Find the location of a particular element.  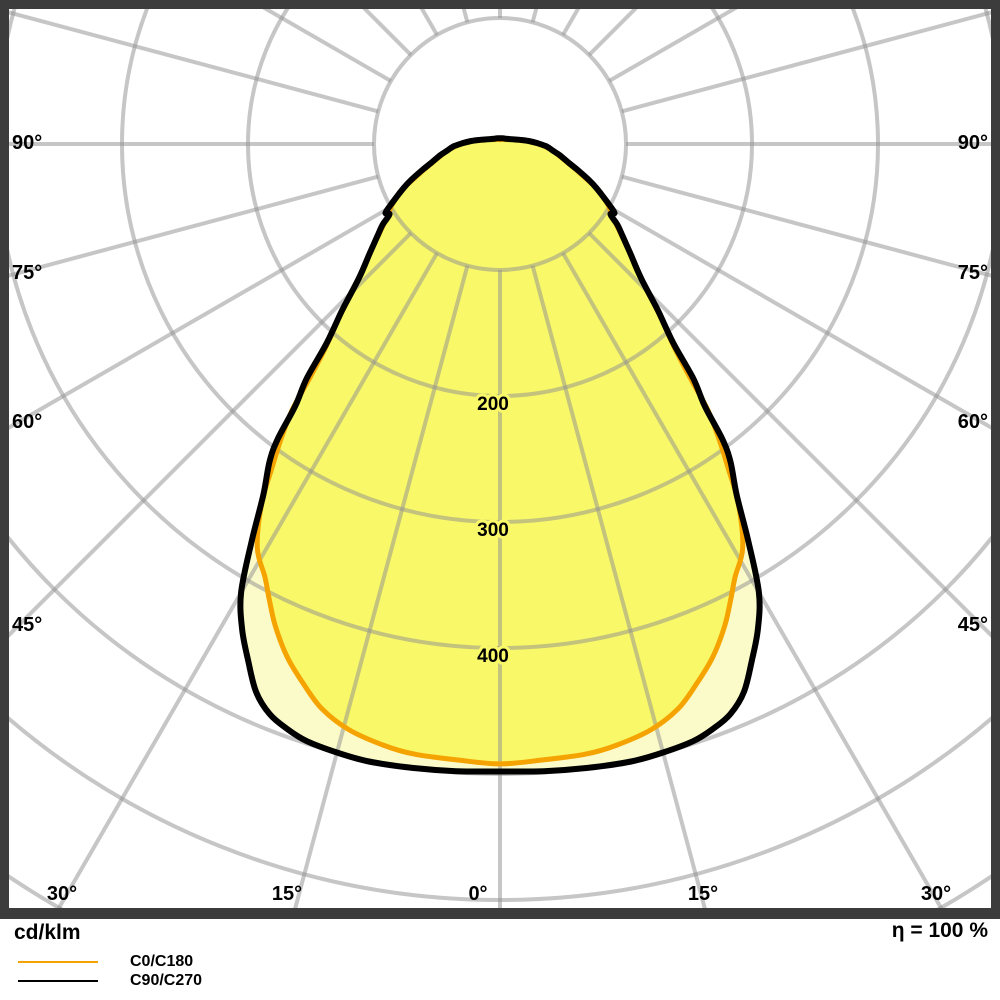

radial-tick-label-300: 300 is located at coordinates (493, 530).